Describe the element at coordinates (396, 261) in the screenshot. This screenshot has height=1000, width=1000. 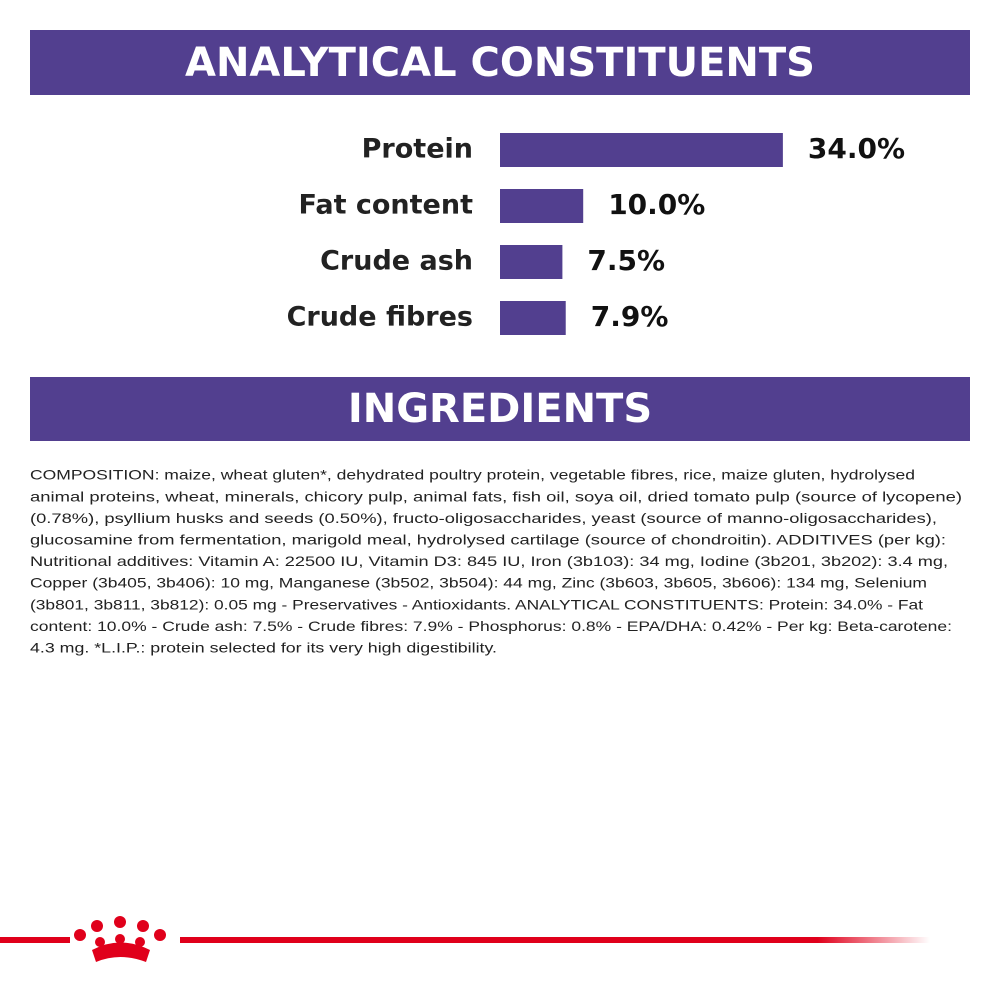
I see `category-label: Crude ash` at that location.